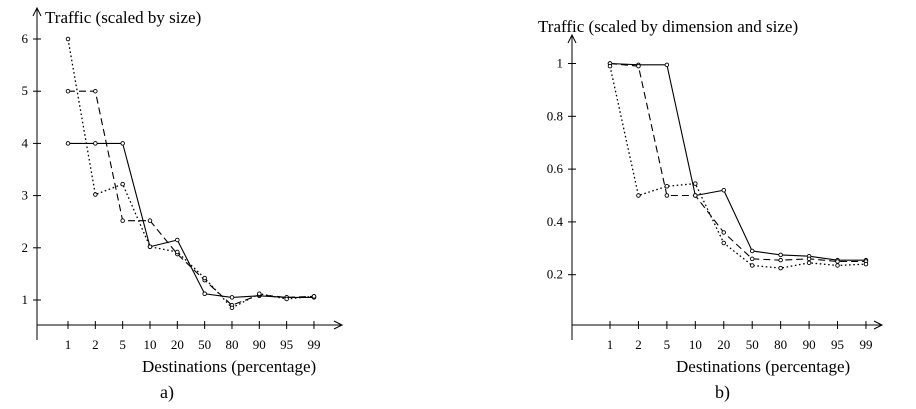  I want to click on y-tick-label: 4, so click(25, 142).